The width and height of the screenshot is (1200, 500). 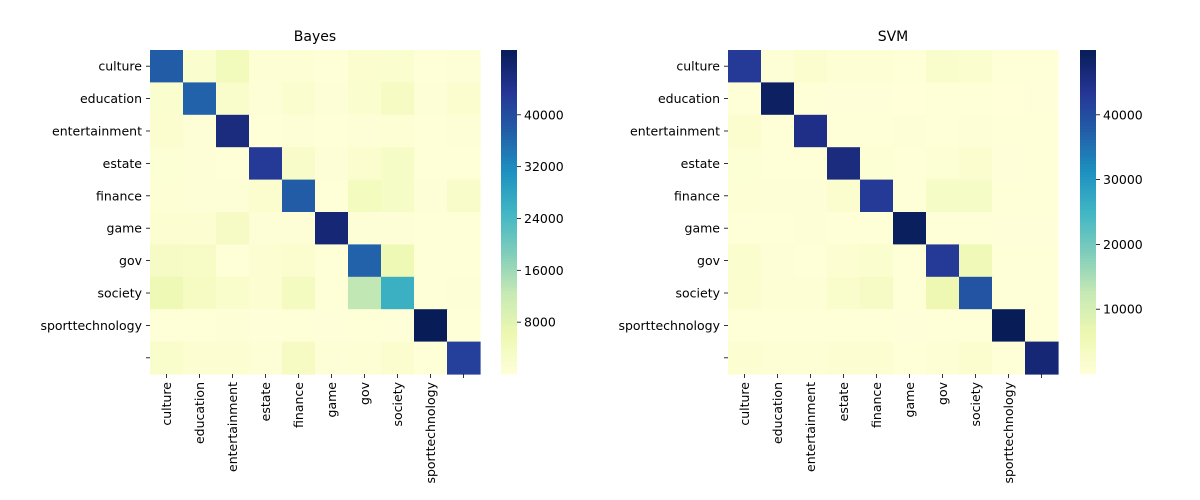 What do you see at coordinates (1042, 196) in the screenshot?
I see `svm-cell-r4-c9` at bounding box center [1042, 196].